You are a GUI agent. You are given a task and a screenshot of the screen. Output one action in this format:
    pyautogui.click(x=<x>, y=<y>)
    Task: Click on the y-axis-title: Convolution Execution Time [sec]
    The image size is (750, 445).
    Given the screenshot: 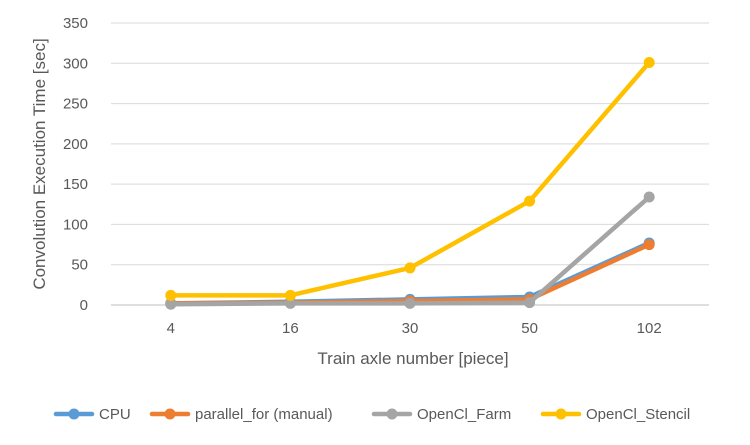 What is the action you would take?
    pyautogui.click(x=39, y=163)
    